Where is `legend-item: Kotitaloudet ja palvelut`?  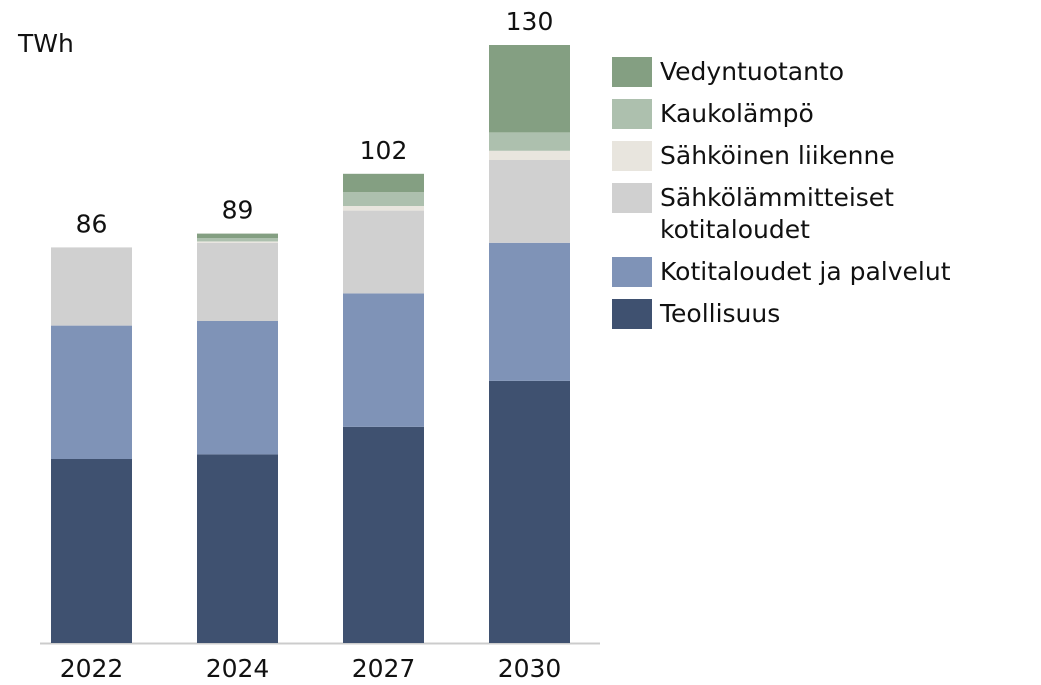 legend-item: Kotitaloudet ja palvelut is located at coordinates (822, 272).